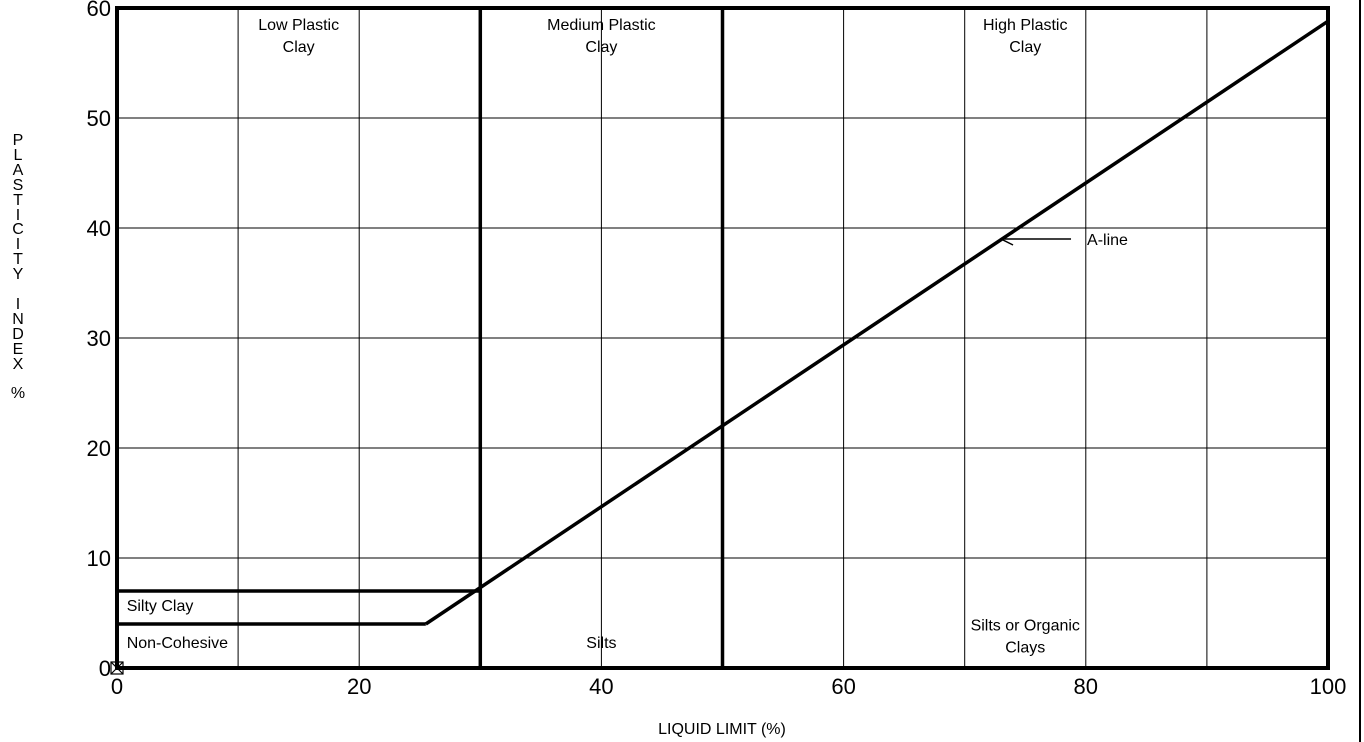 The width and height of the screenshot is (1364, 742). What do you see at coordinates (1086, 686) in the screenshot?
I see `x-tick-label: 80` at bounding box center [1086, 686].